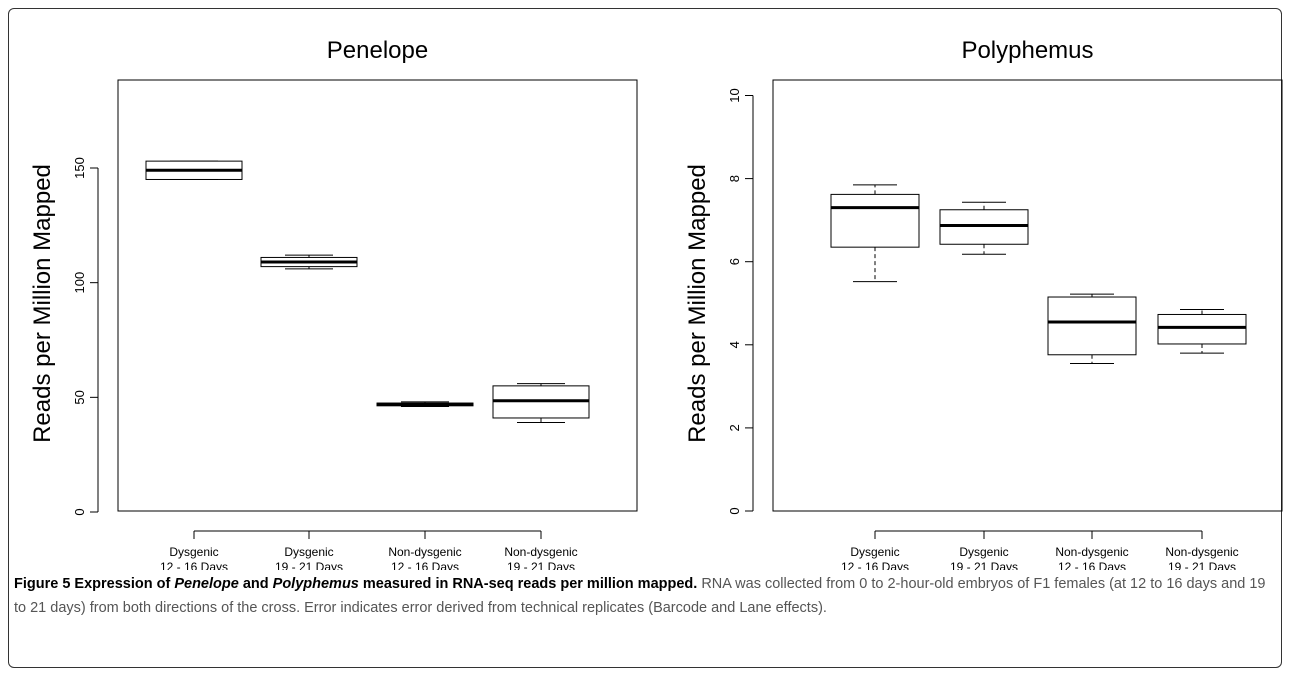  Describe the element at coordinates (79, 168) in the screenshot. I see `y-tick-label: 150` at that location.